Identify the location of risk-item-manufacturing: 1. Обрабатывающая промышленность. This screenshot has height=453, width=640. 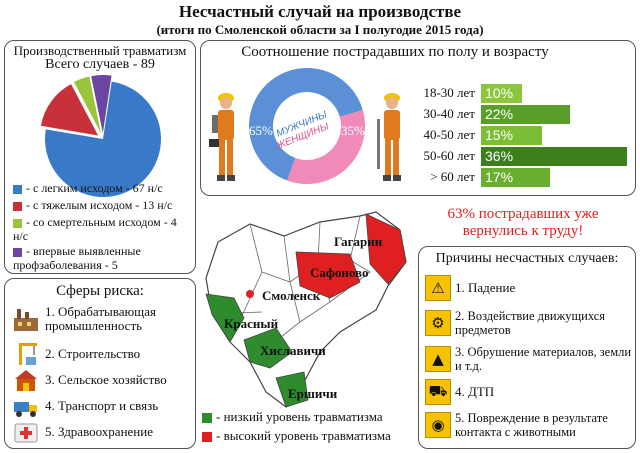
(103, 319).